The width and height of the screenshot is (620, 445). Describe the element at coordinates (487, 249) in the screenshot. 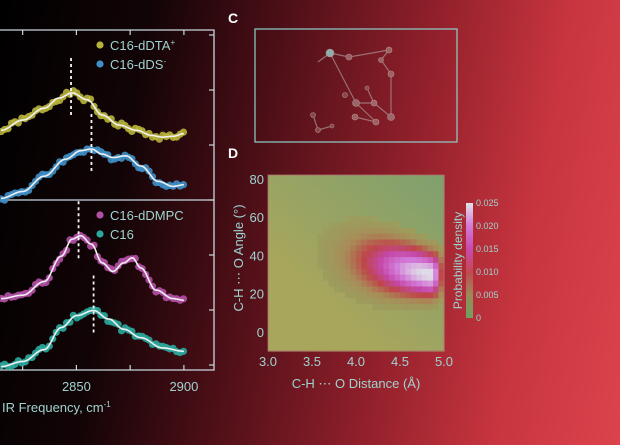

I see `colorbar-tick-label: 0.015` at that location.